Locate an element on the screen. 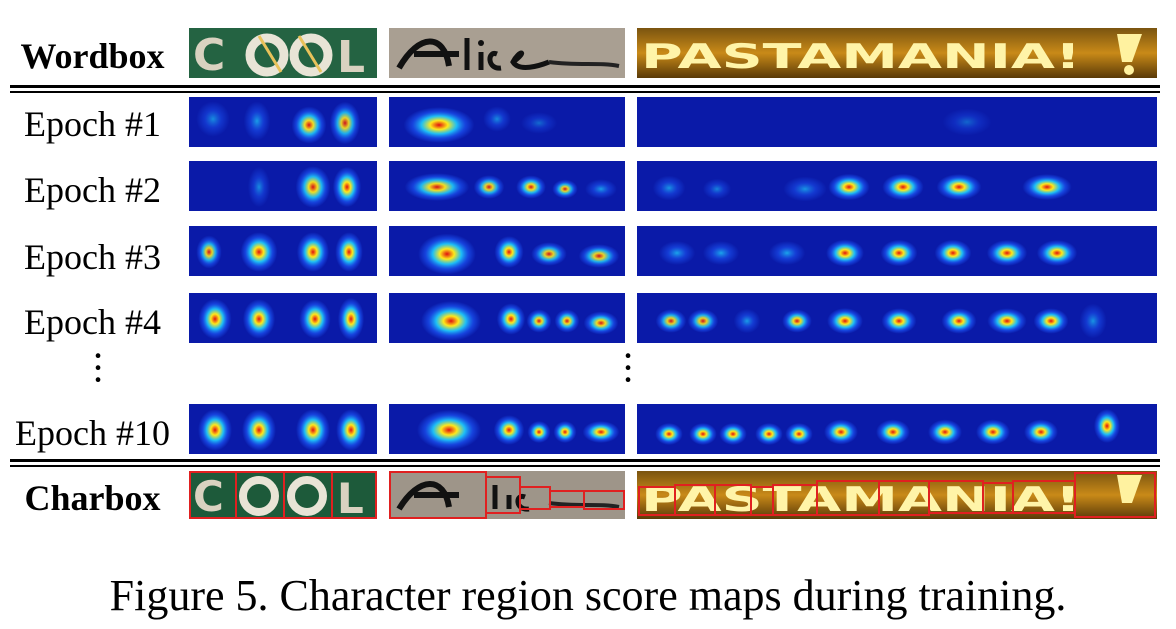  heatmap-epoch10-col1 is located at coordinates (283, 429).